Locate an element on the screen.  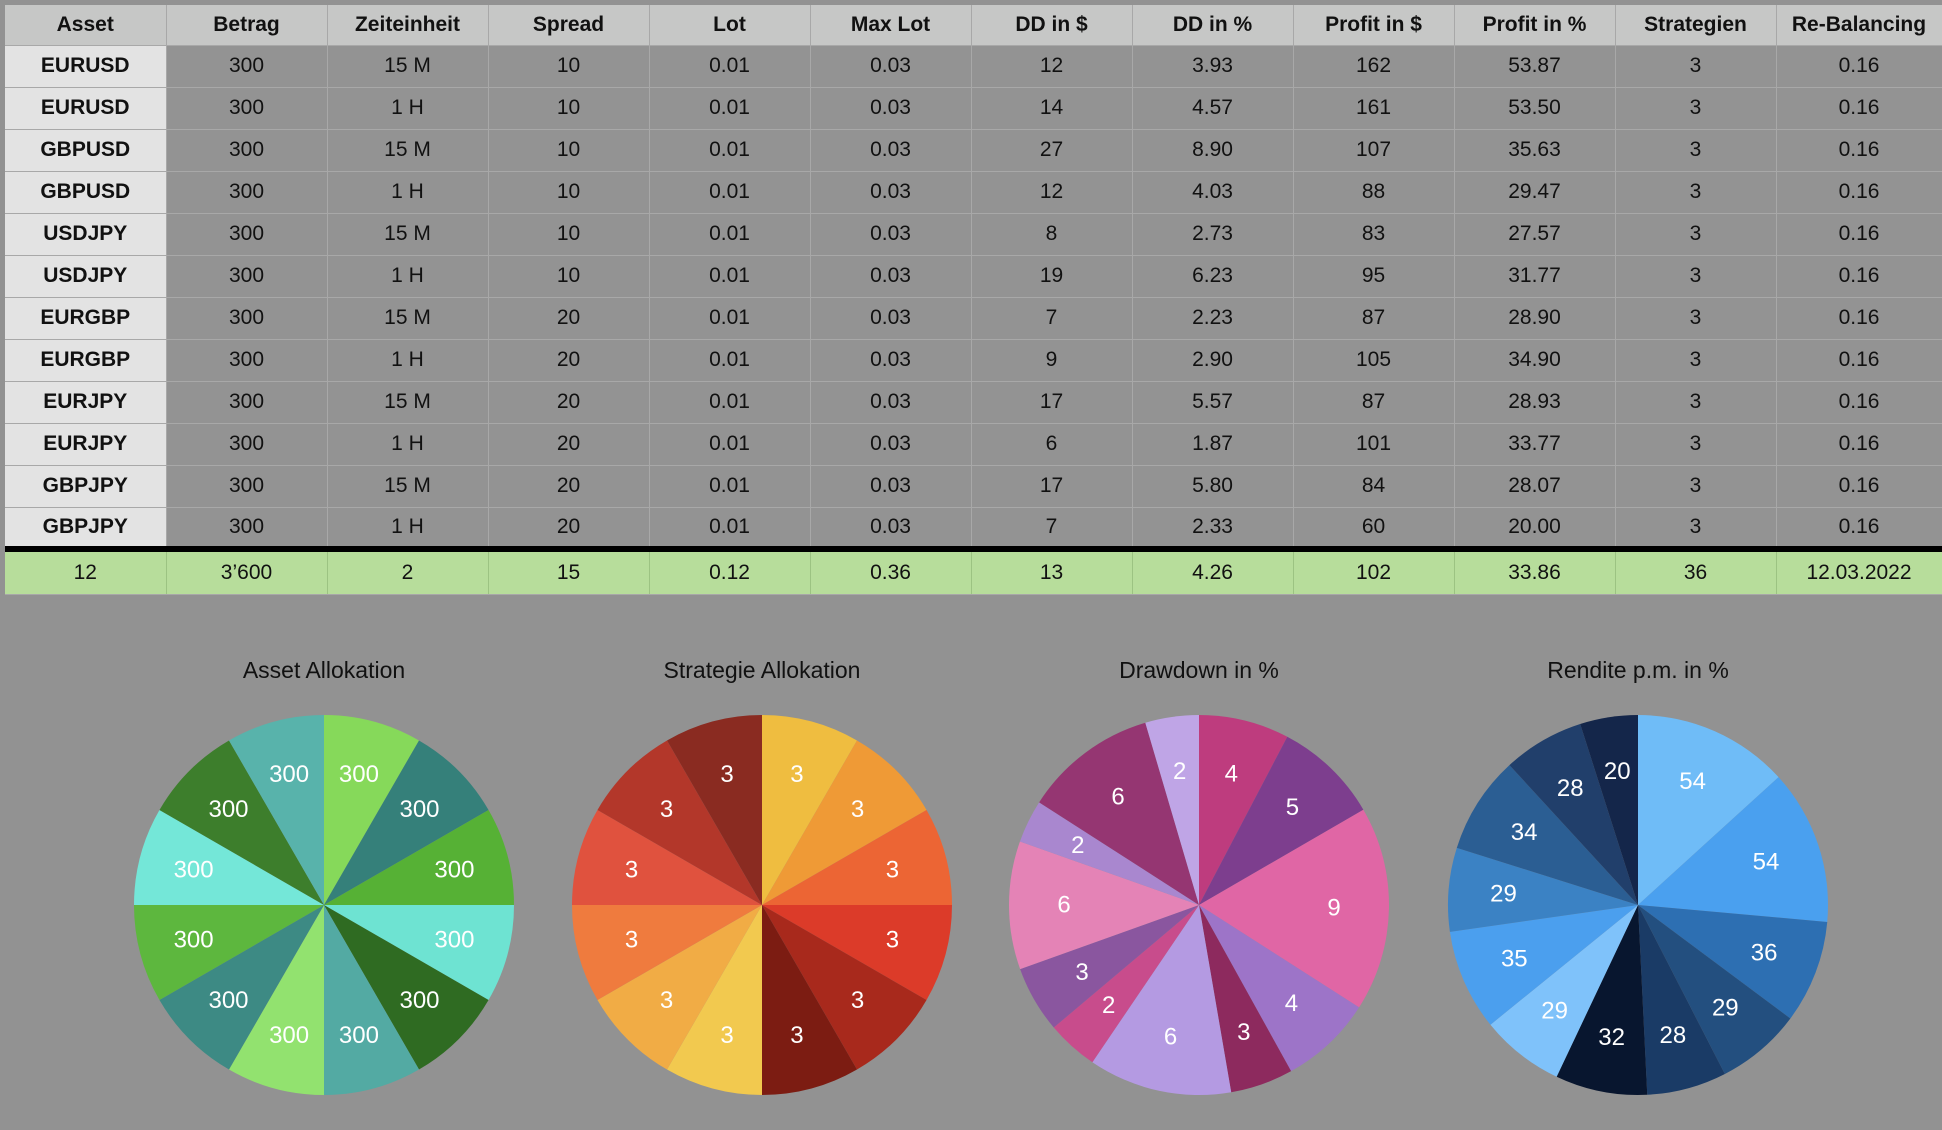
table-cell: 27.57 is located at coordinates (1535, 234).